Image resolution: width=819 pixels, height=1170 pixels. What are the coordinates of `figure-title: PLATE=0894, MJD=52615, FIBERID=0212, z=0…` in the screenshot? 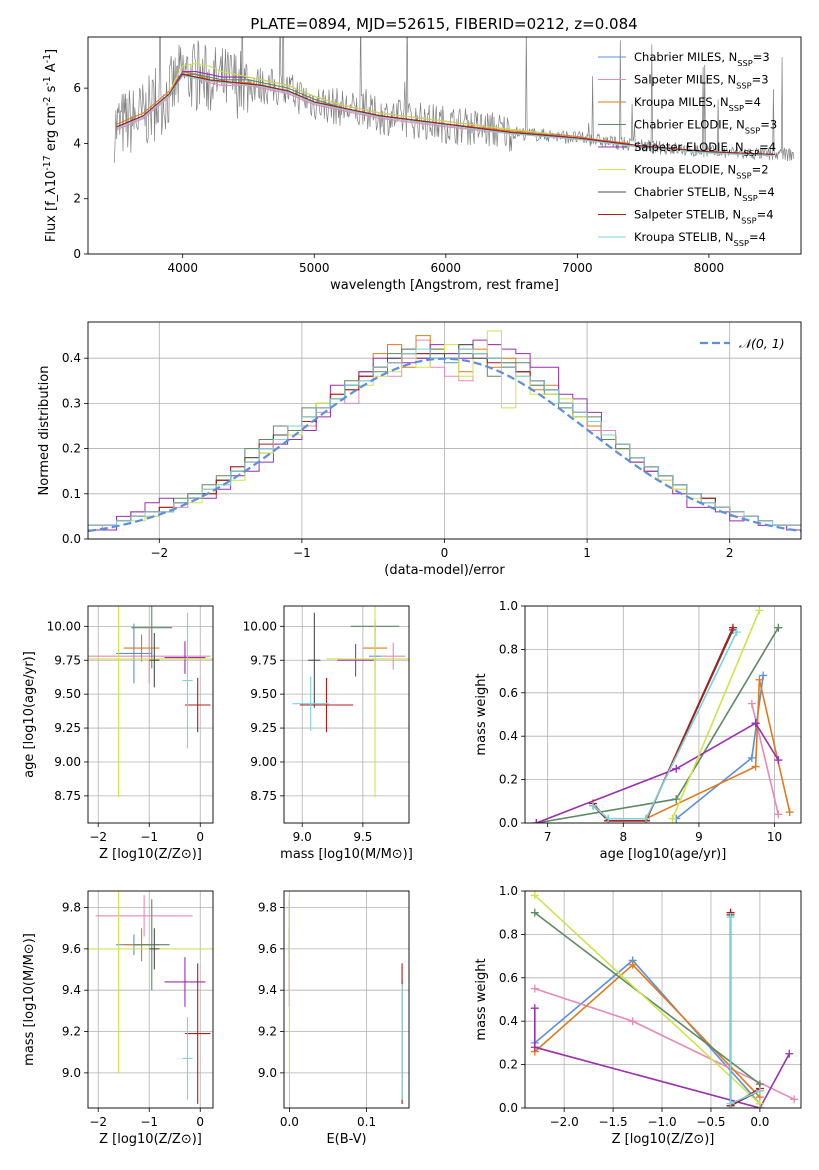 It's located at (443, 24).